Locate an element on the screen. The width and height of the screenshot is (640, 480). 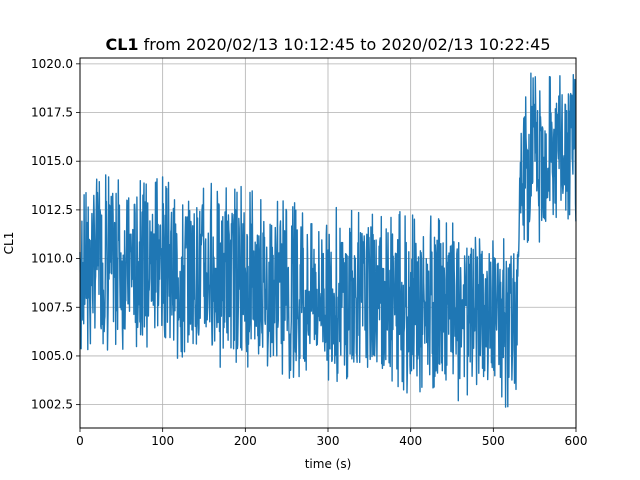
x-tick-label: 400 is located at coordinates (410, 441).